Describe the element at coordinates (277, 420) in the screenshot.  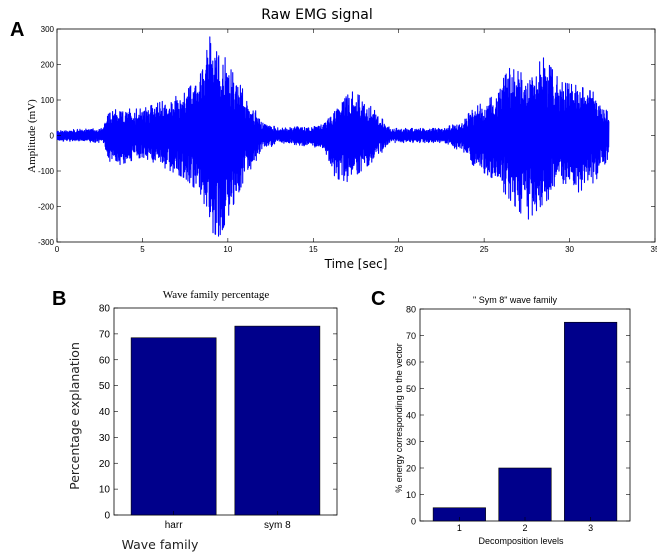
I see `panel-b-bar-sym8` at that location.